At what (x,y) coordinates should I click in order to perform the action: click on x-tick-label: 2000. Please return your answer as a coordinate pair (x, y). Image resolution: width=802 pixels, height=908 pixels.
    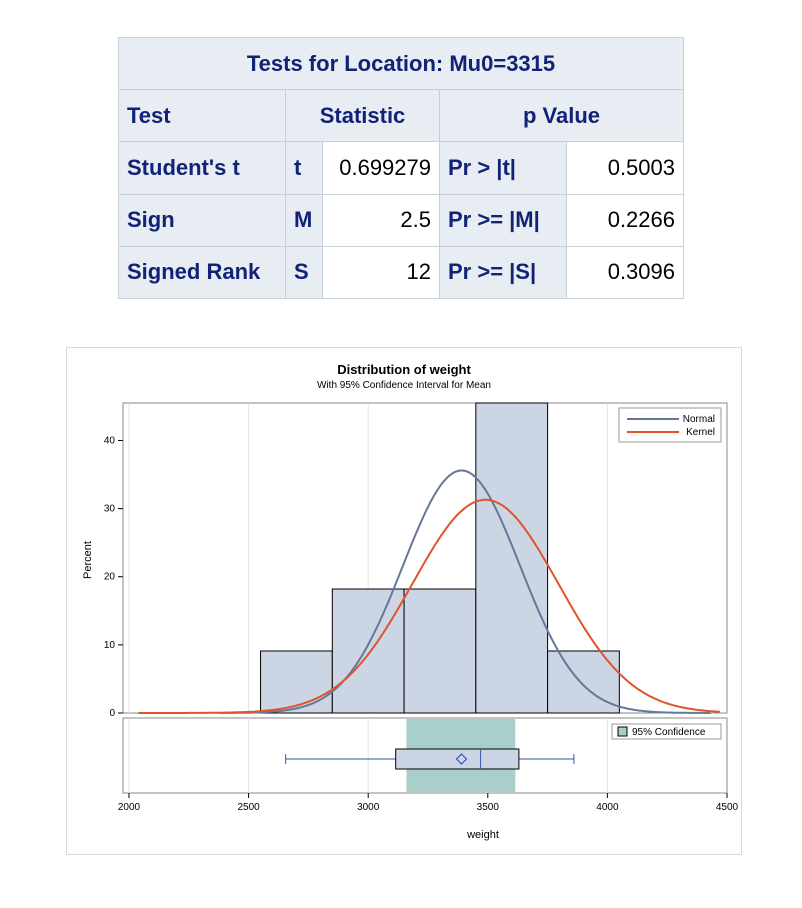
    Looking at the image, I should click on (129, 807).